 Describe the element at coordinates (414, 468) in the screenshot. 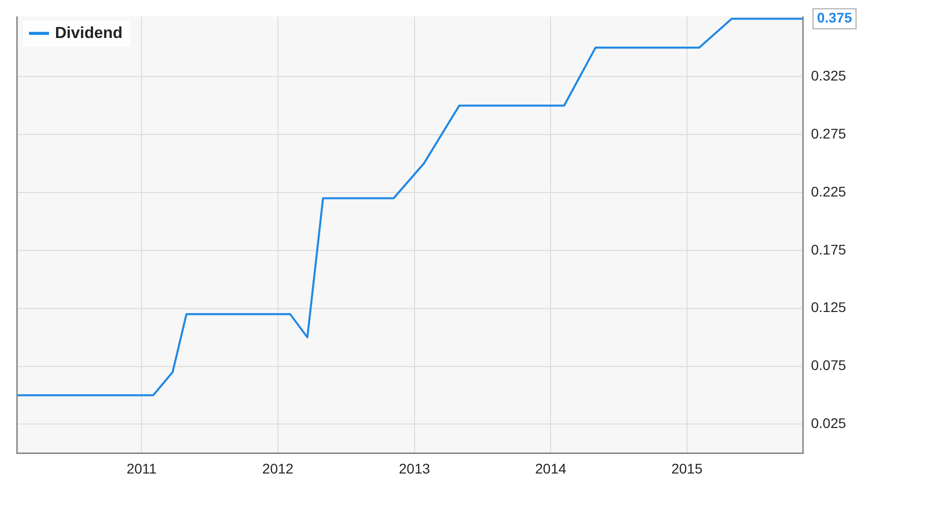

I see `x-tick-label: 2013` at that location.